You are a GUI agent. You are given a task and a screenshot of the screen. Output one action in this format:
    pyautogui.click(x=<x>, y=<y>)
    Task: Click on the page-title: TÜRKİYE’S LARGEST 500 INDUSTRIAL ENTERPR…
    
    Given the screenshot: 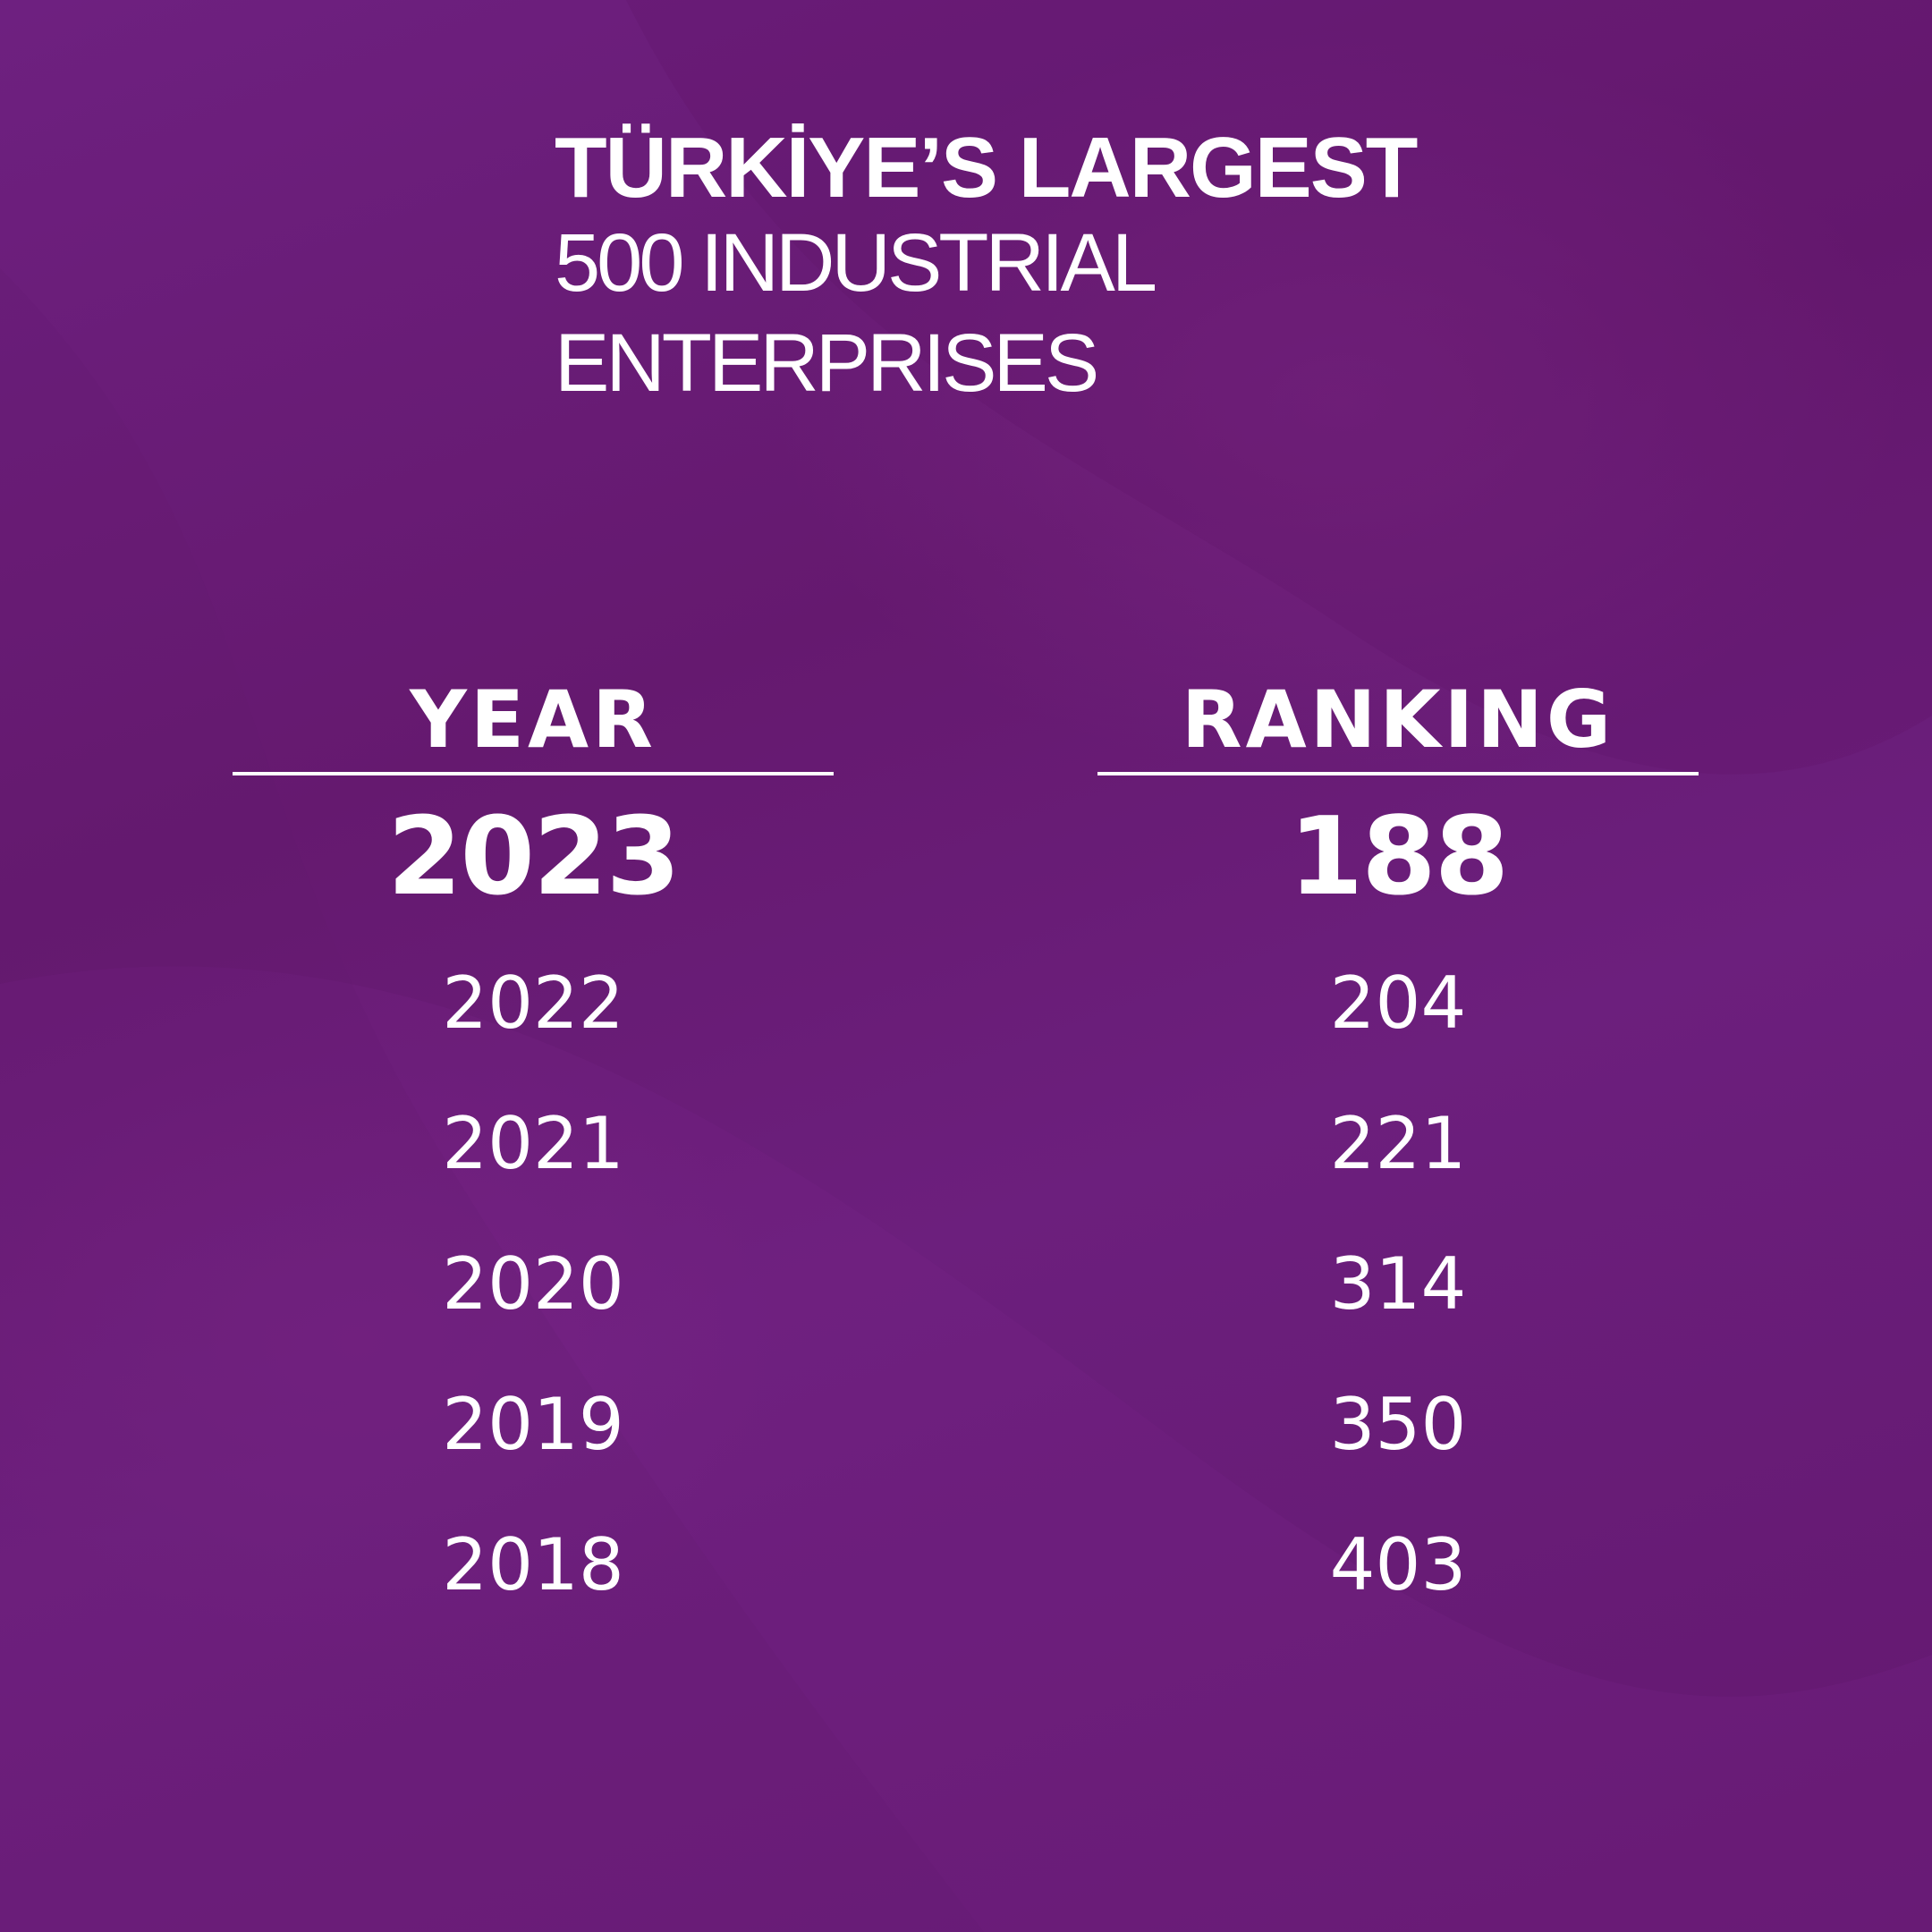 What is the action you would take?
    pyautogui.click(x=986, y=271)
    